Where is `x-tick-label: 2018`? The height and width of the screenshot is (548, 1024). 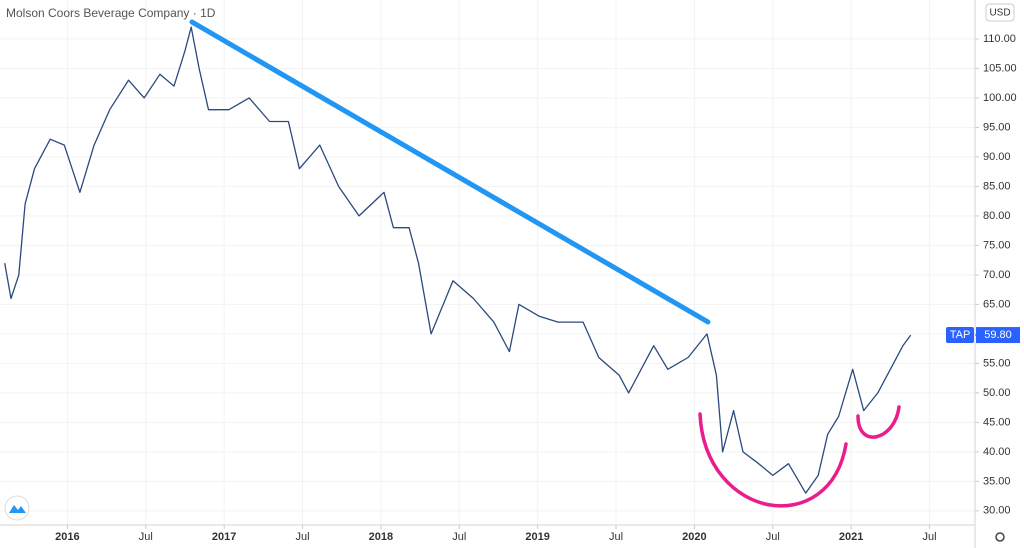 x-tick-label: 2018 is located at coordinates (381, 537).